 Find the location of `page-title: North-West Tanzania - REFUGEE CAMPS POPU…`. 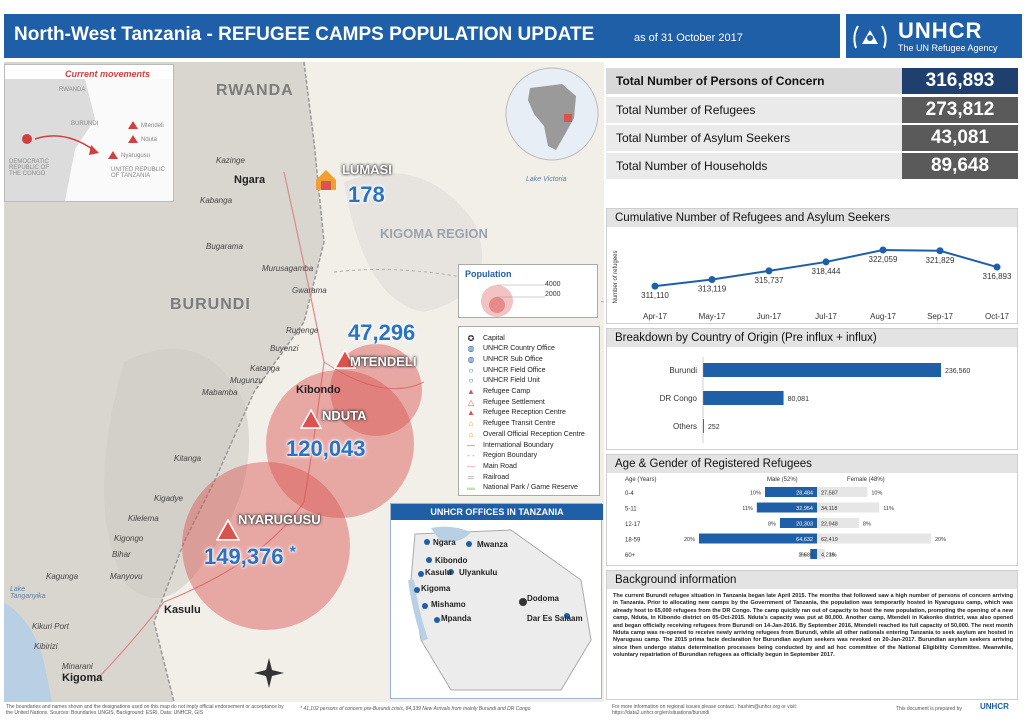

page-title: North-West Tanzania - REFUGEE CAMPS POPU… is located at coordinates (304, 35).